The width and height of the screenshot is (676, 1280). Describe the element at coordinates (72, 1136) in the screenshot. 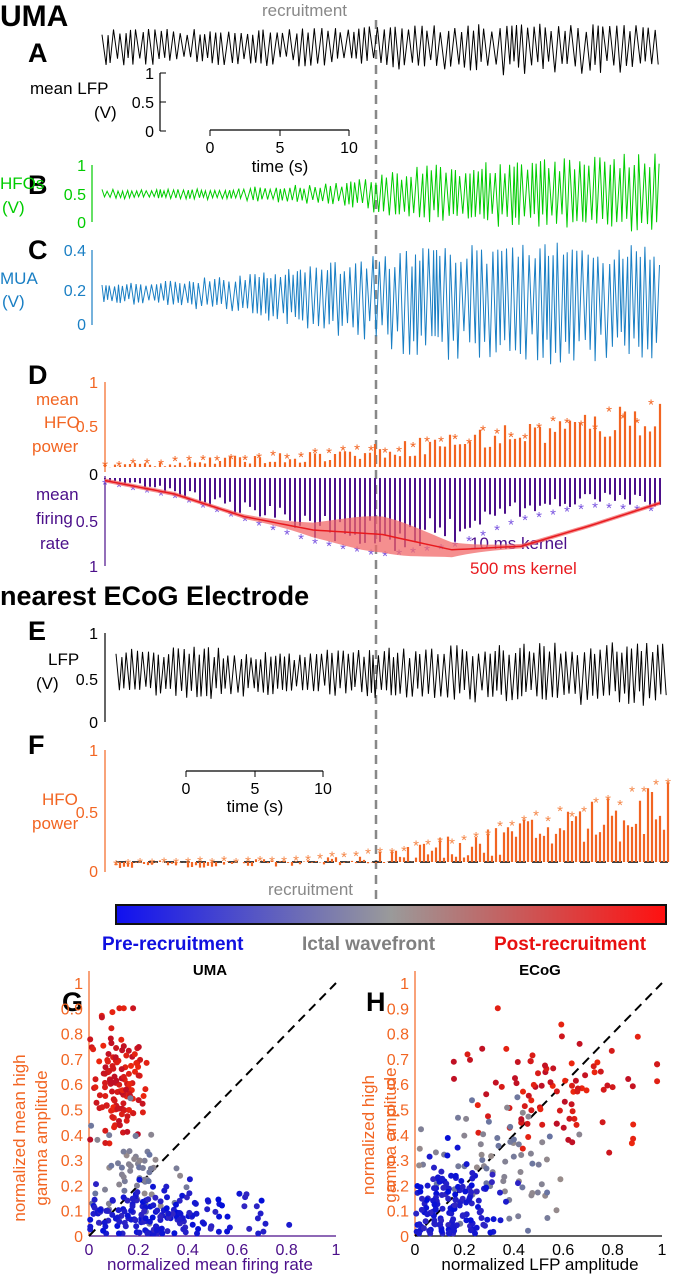

I see `g-ytick: 0.4` at that location.